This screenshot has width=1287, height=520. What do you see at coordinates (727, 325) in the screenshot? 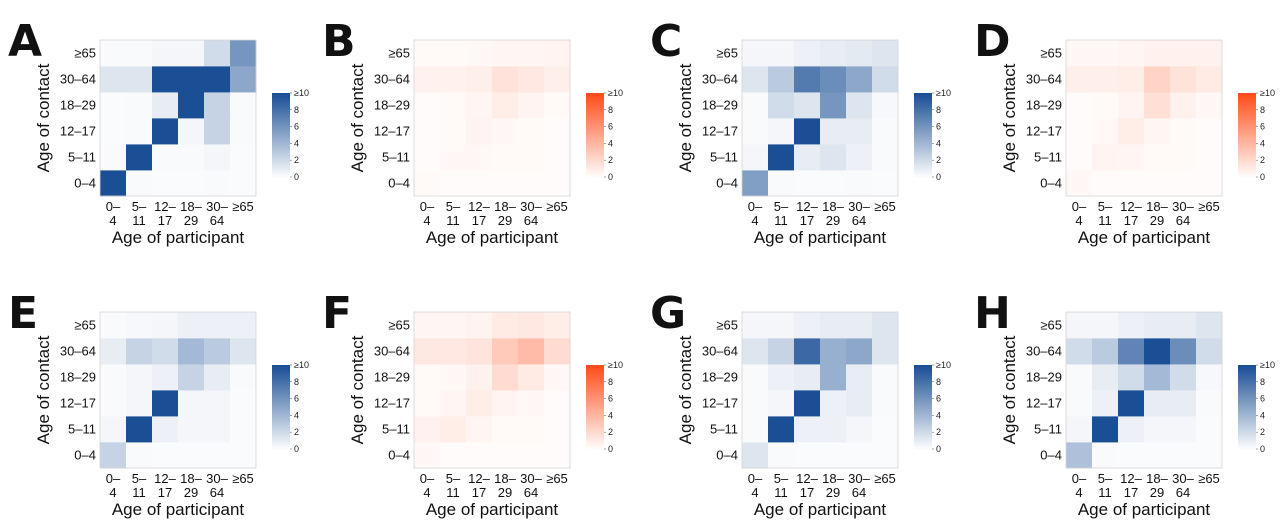
I see `y-tick-label: ≥65` at bounding box center [727, 325].